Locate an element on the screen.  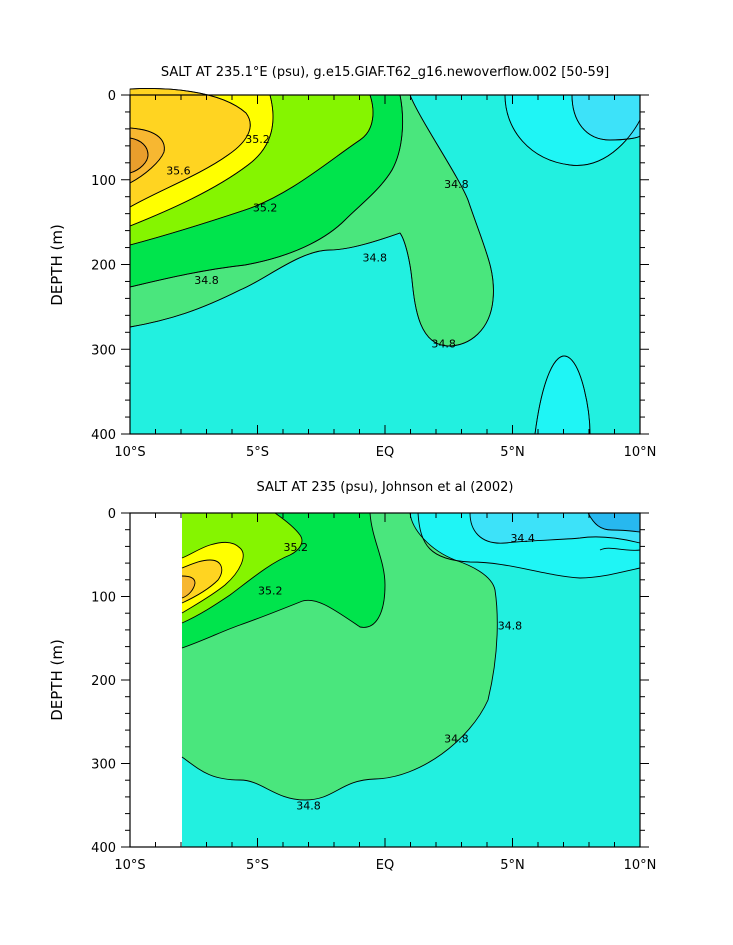
contour-label: 34.4 is located at coordinates (522, 538).